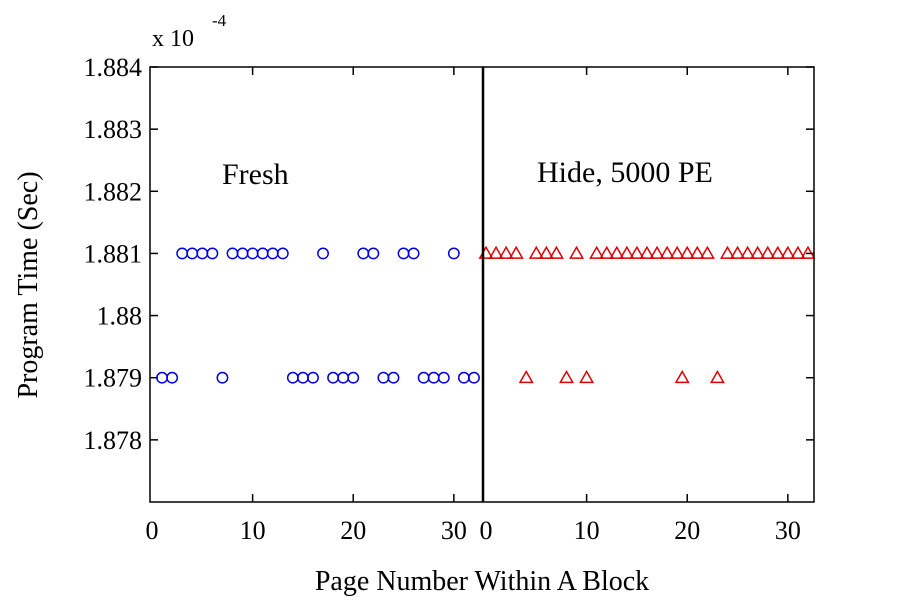  What do you see at coordinates (255, 174) in the screenshot?
I see `panel-annotation-fresh: Fresh` at bounding box center [255, 174].